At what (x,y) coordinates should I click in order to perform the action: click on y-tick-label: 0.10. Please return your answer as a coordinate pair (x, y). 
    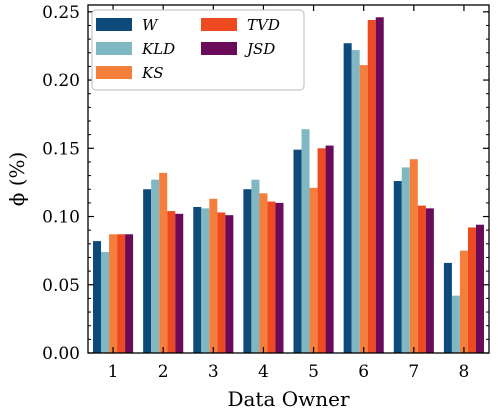
    Looking at the image, I should click on (61, 218).